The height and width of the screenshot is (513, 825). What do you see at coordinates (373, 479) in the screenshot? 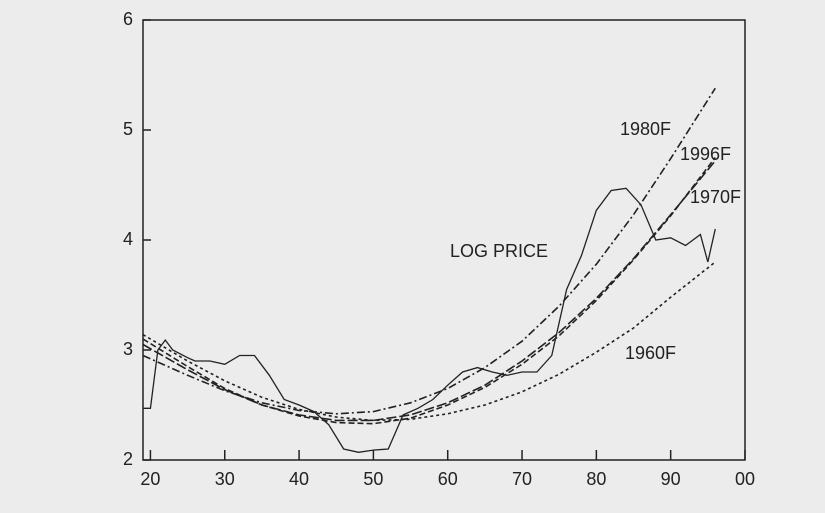
I see `x-tick-label: 50` at bounding box center [373, 479].